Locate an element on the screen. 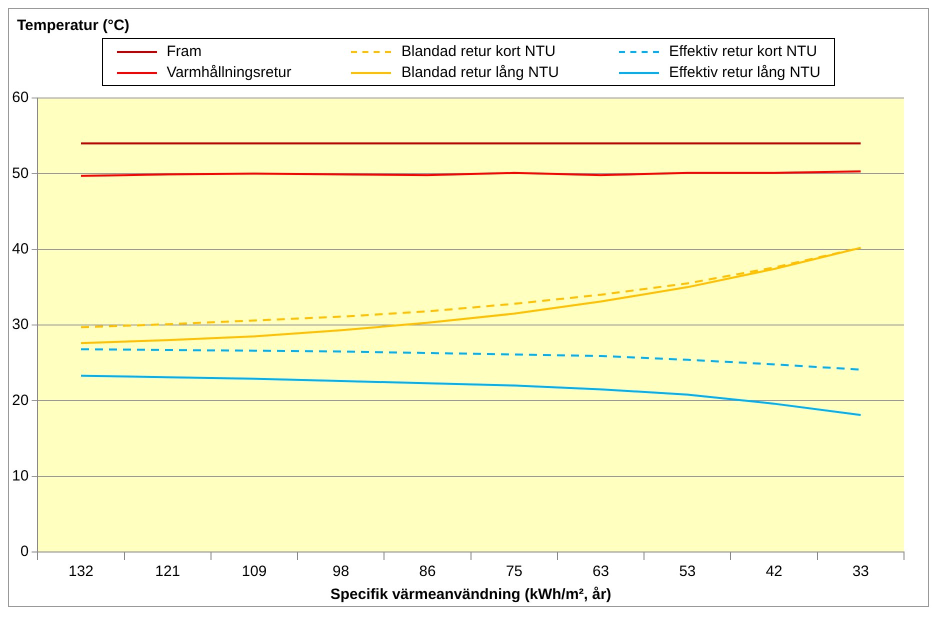  x-tick-label: 75 is located at coordinates (514, 571).